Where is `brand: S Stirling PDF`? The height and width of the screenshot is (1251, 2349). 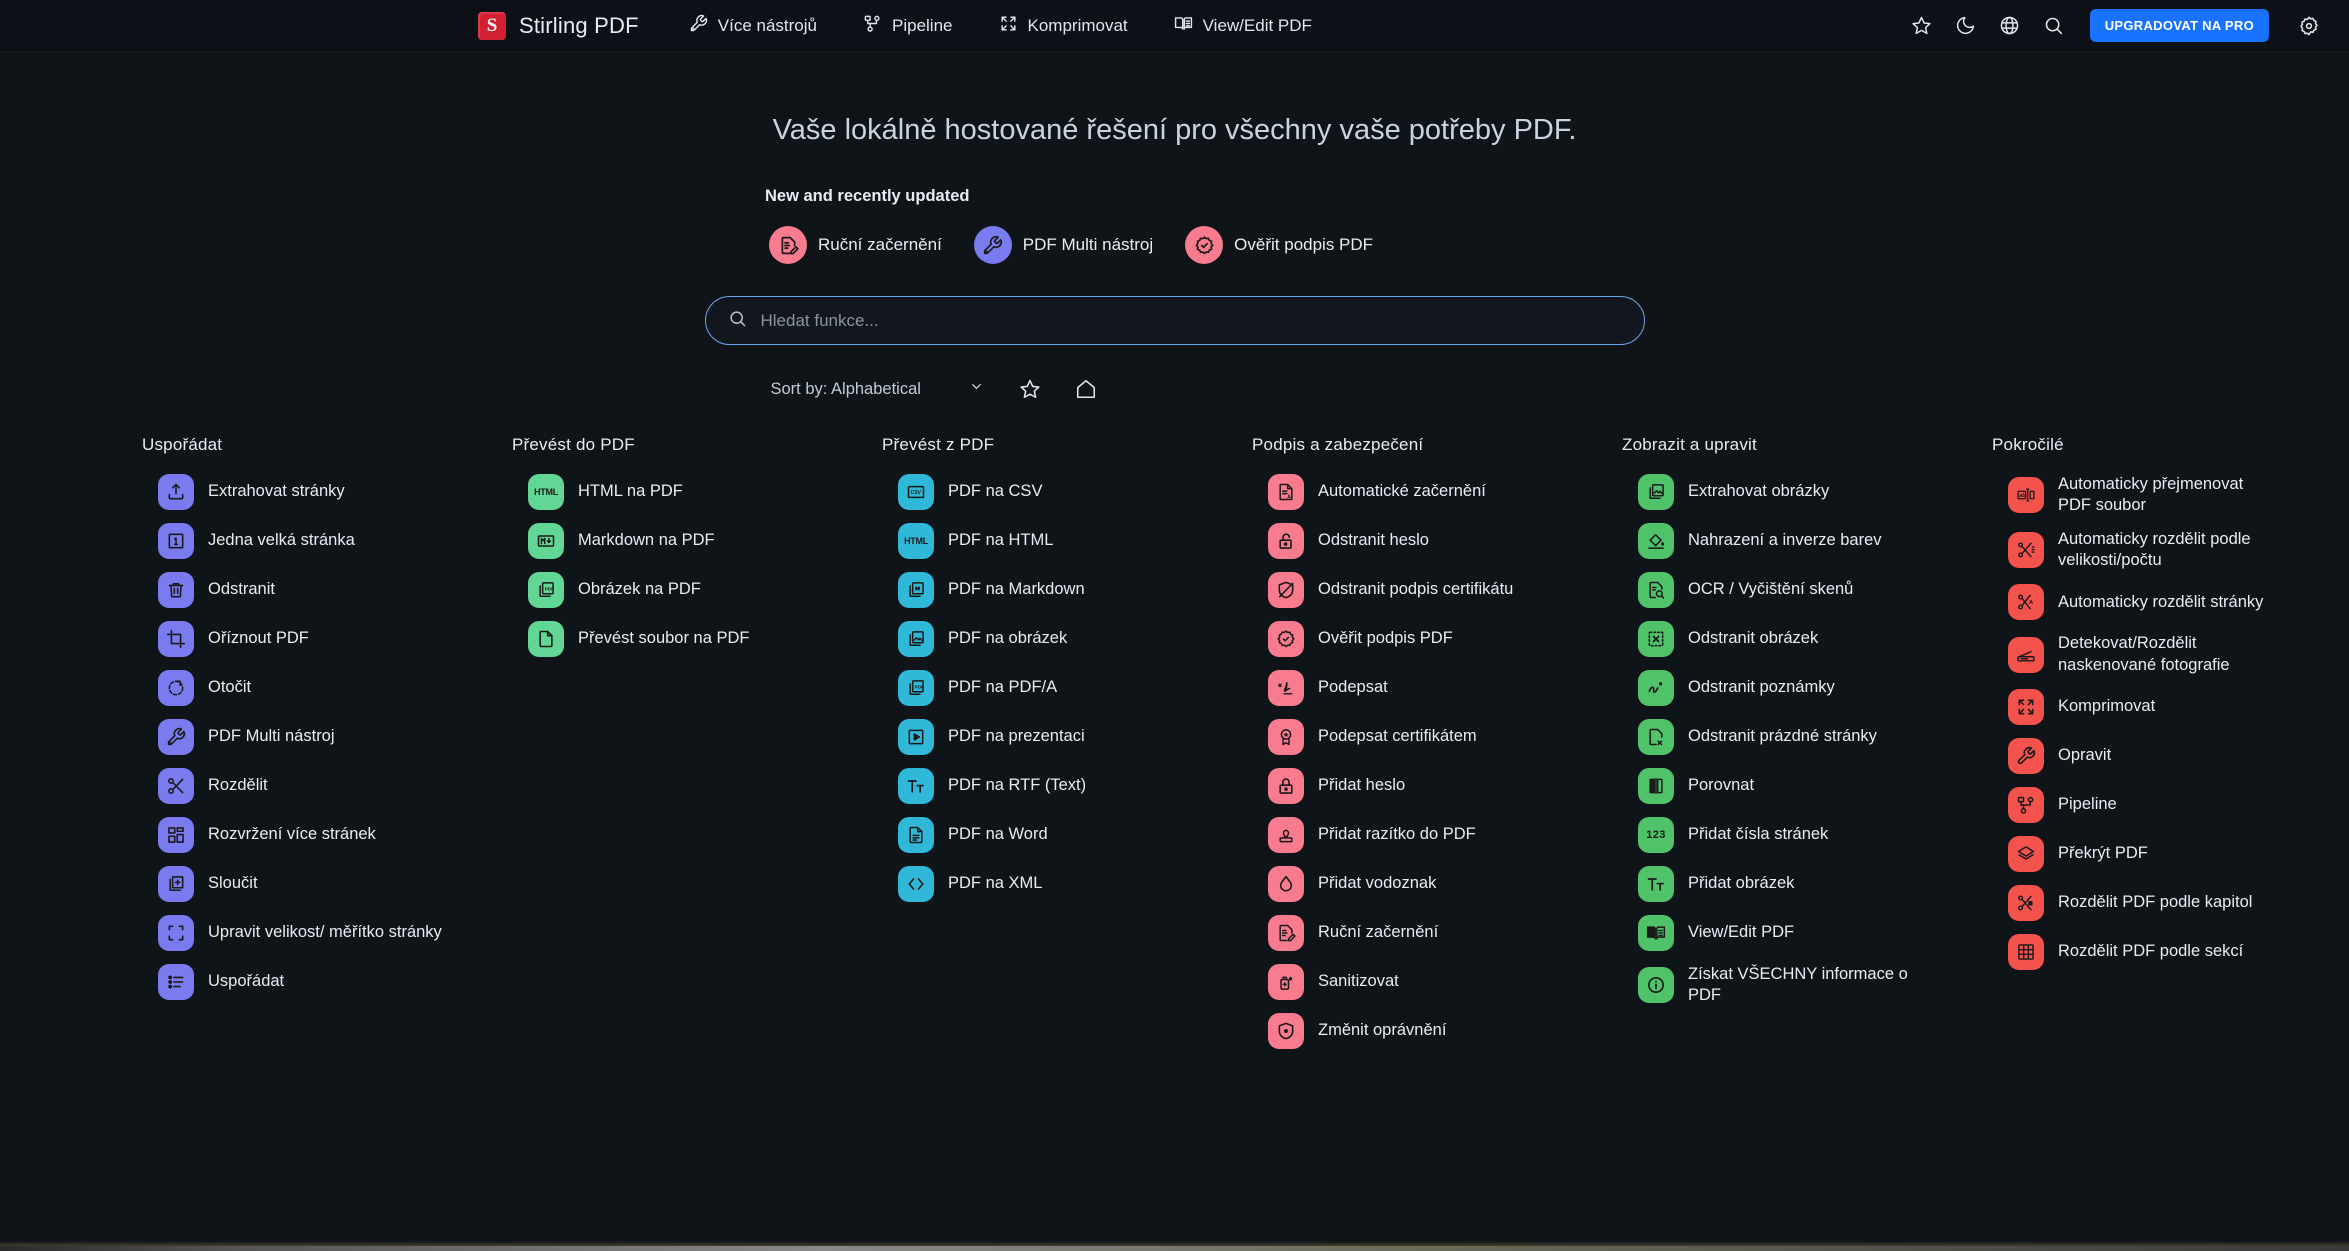 brand: S Stirling PDF is located at coordinates (558, 25).